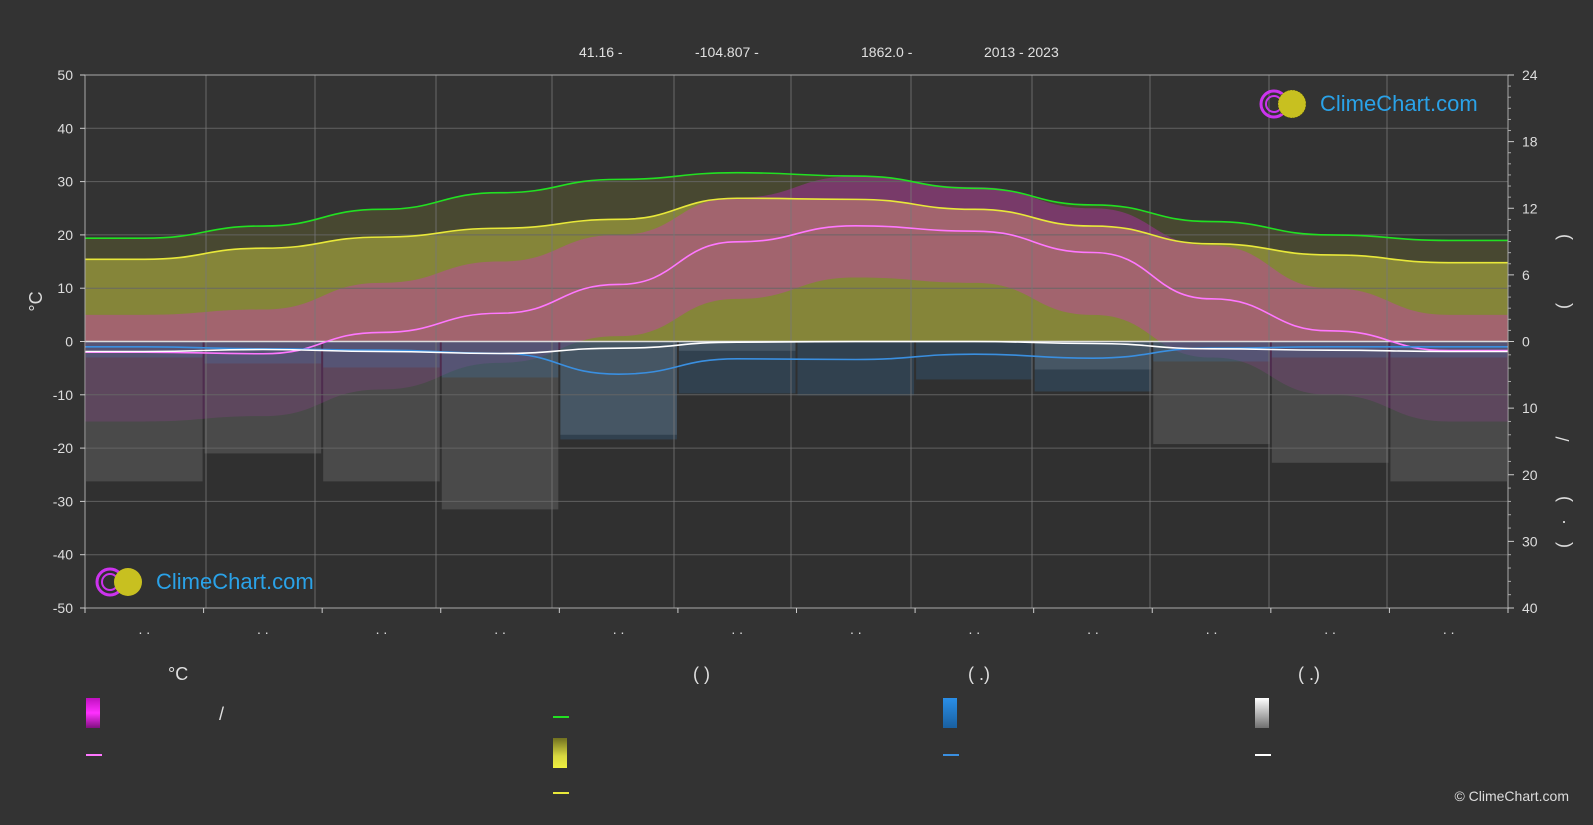 The height and width of the screenshot is (825, 1593). What do you see at coordinates (63, 448) in the screenshot?
I see `y-left-tick-label: -20` at bounding box center [63, 448].